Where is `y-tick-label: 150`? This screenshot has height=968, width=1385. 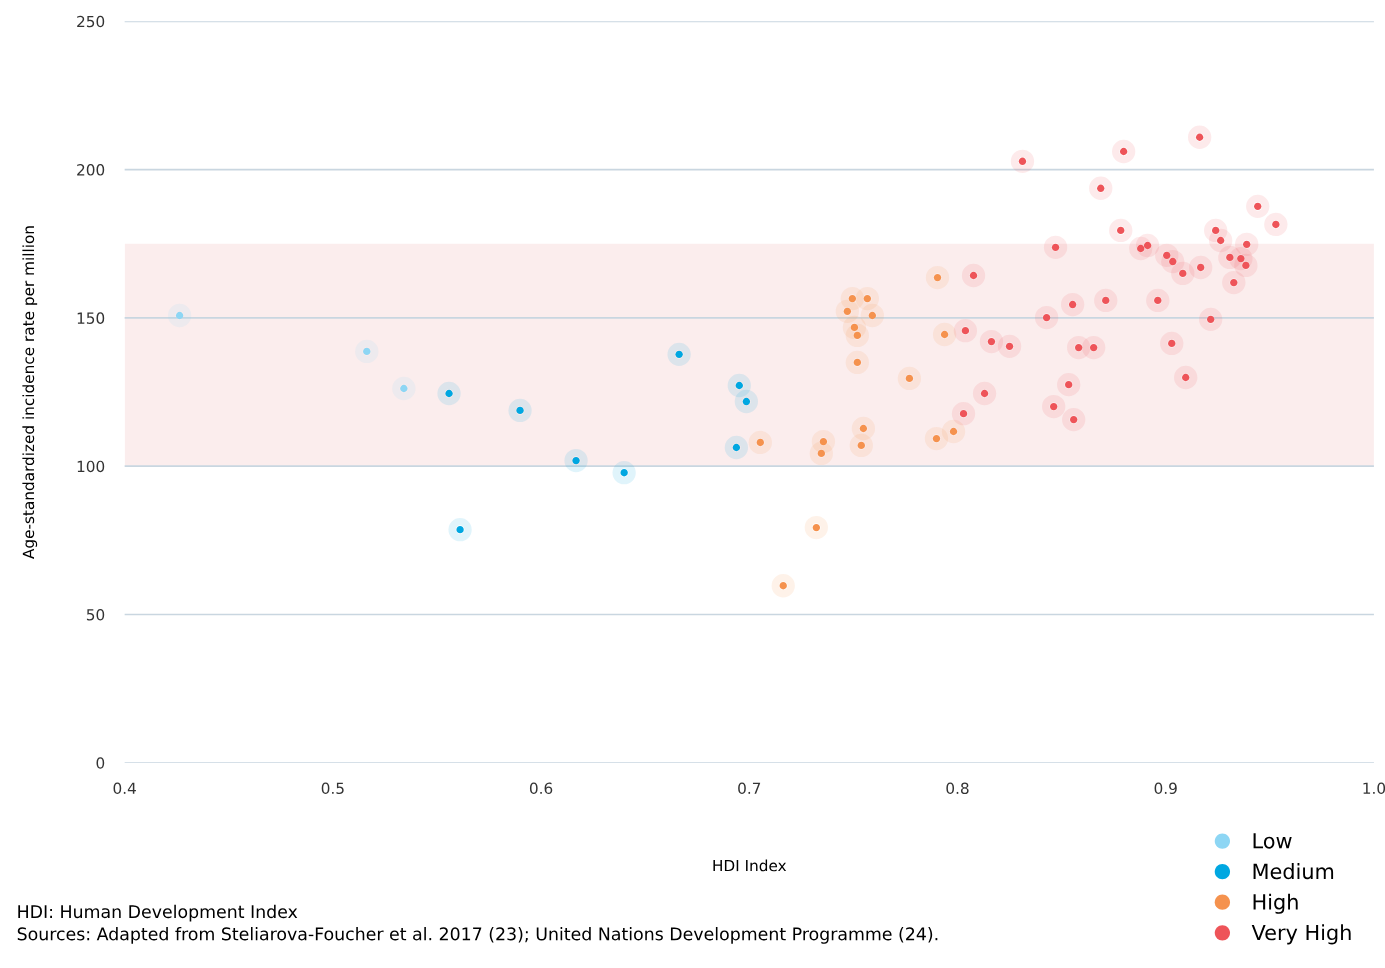
y-tick-label: 150 is located at coordinates (91, 318).